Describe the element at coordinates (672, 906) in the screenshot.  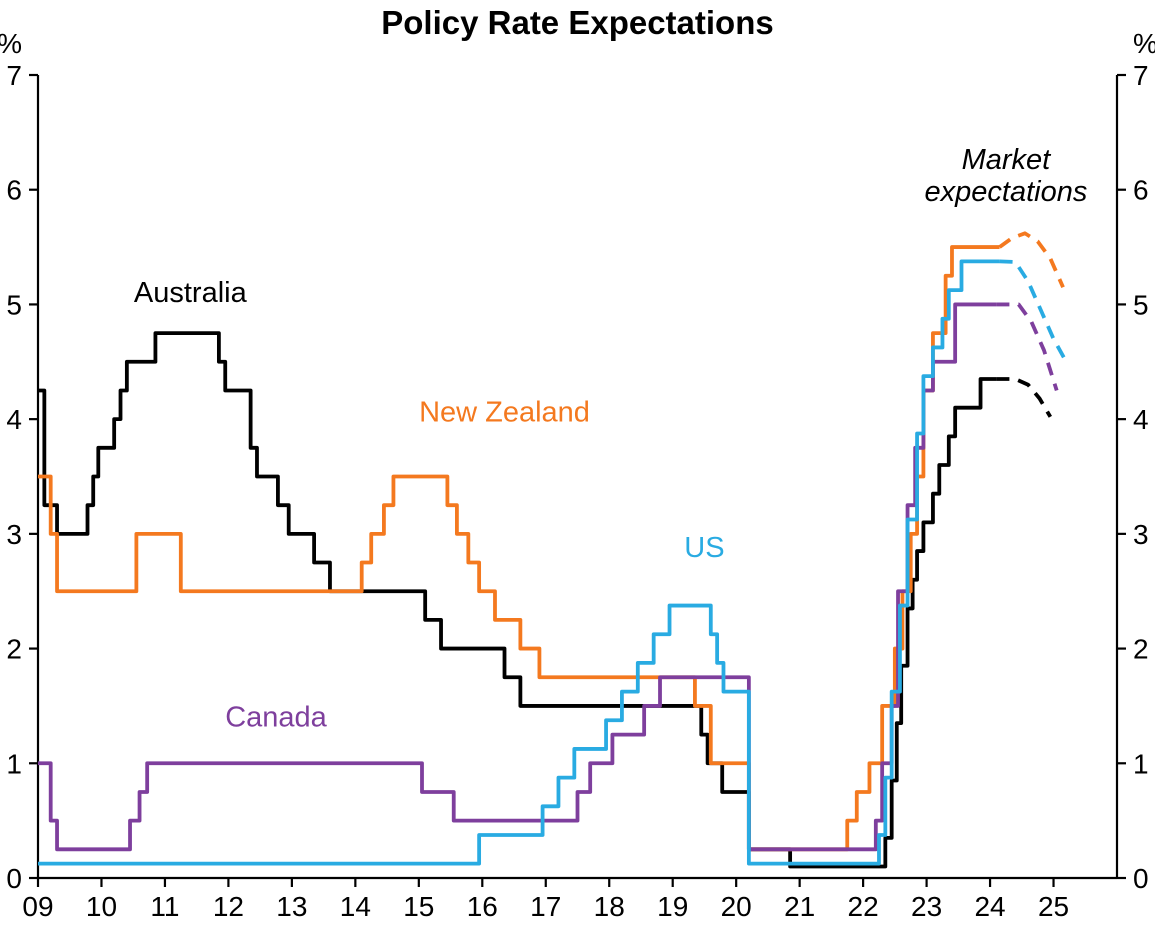
I see `x-tick-label: 19` at that location.